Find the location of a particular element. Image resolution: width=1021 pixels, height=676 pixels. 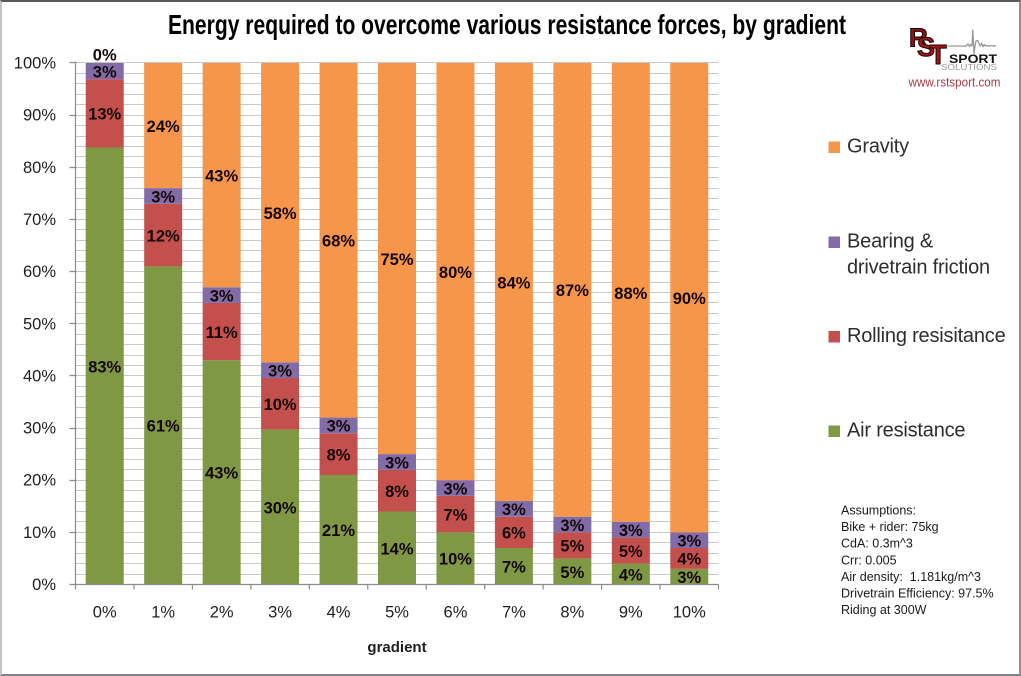

svg-text: T is located at coordinates (938, 54).